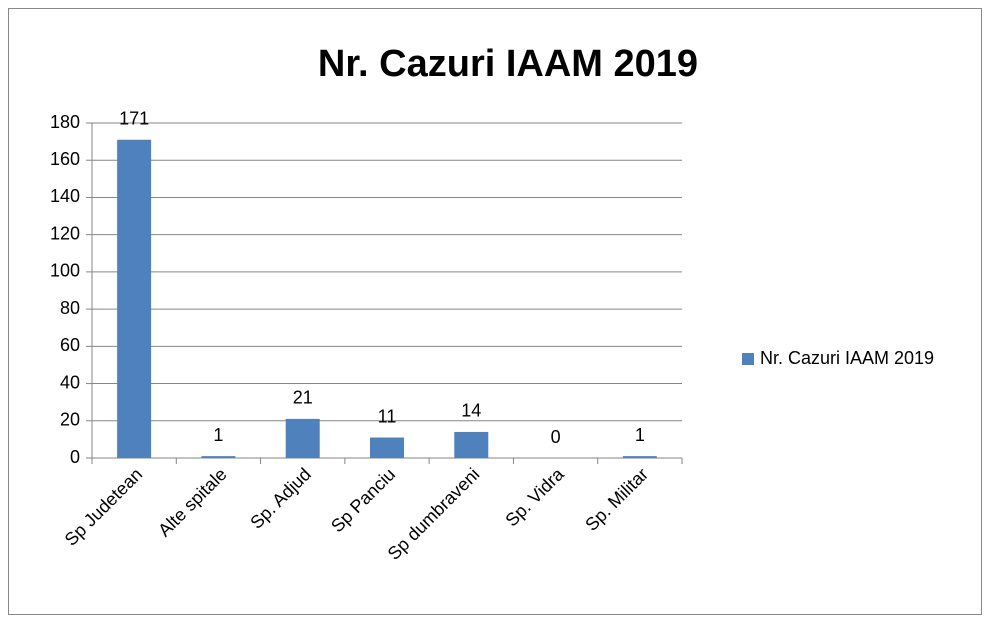 The image size is (990, 623). I want to click on y-tick-label: 140, so click(65, 196).